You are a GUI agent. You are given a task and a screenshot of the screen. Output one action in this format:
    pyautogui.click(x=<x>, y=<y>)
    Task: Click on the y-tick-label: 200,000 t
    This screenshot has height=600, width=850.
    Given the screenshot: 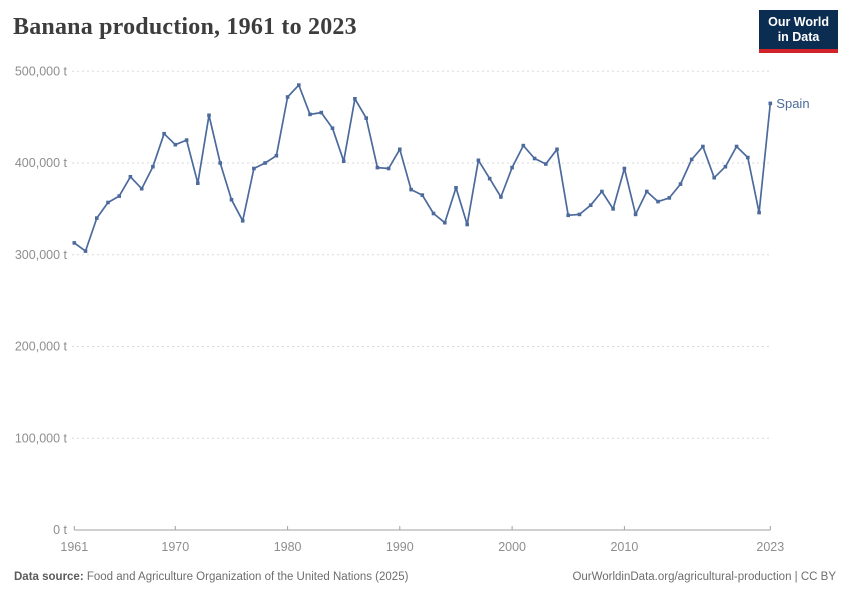 What is the action you would take?
    pyautogui.click(x=41, y=347)
    